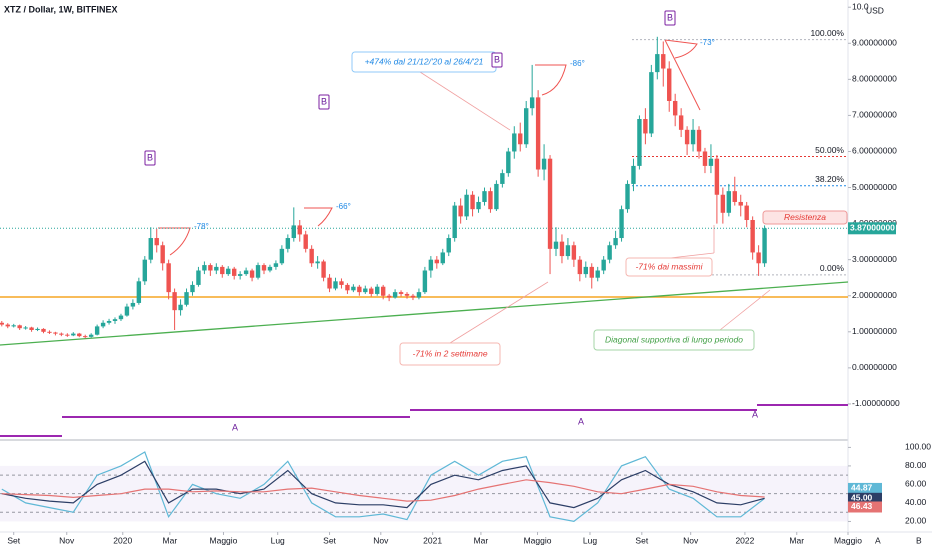 This screenshot has height=550, width=932. What do you see at coordinates (916, 484) in the screenshot?
I see `y2-tick-label: 60.00` at bounding box center [916, 484].